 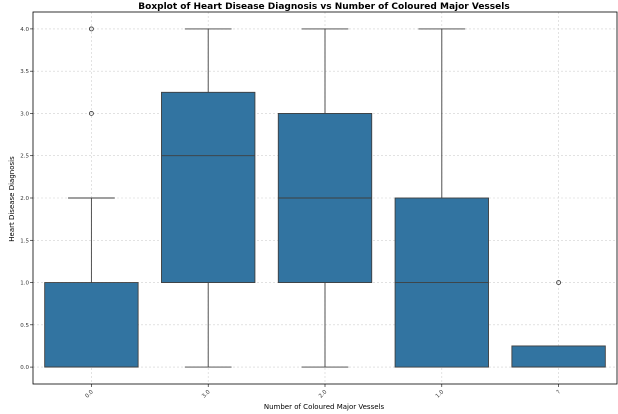 I want to click on x-tick-label: 3.0, so click(x=206, y=394).